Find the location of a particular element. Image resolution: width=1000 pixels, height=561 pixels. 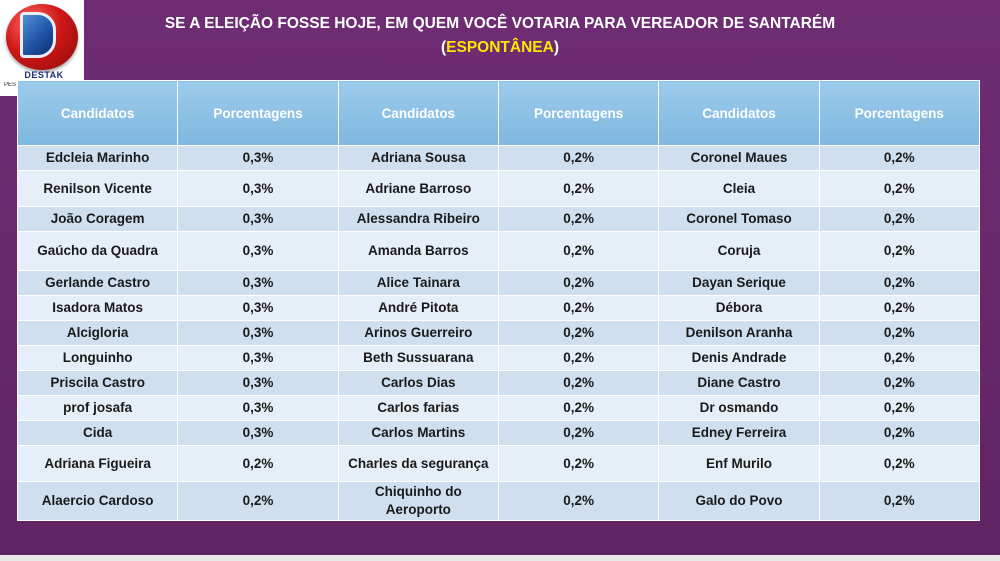

title-highlight: ESPONTÂNEA is located at coordinates (500, 47).